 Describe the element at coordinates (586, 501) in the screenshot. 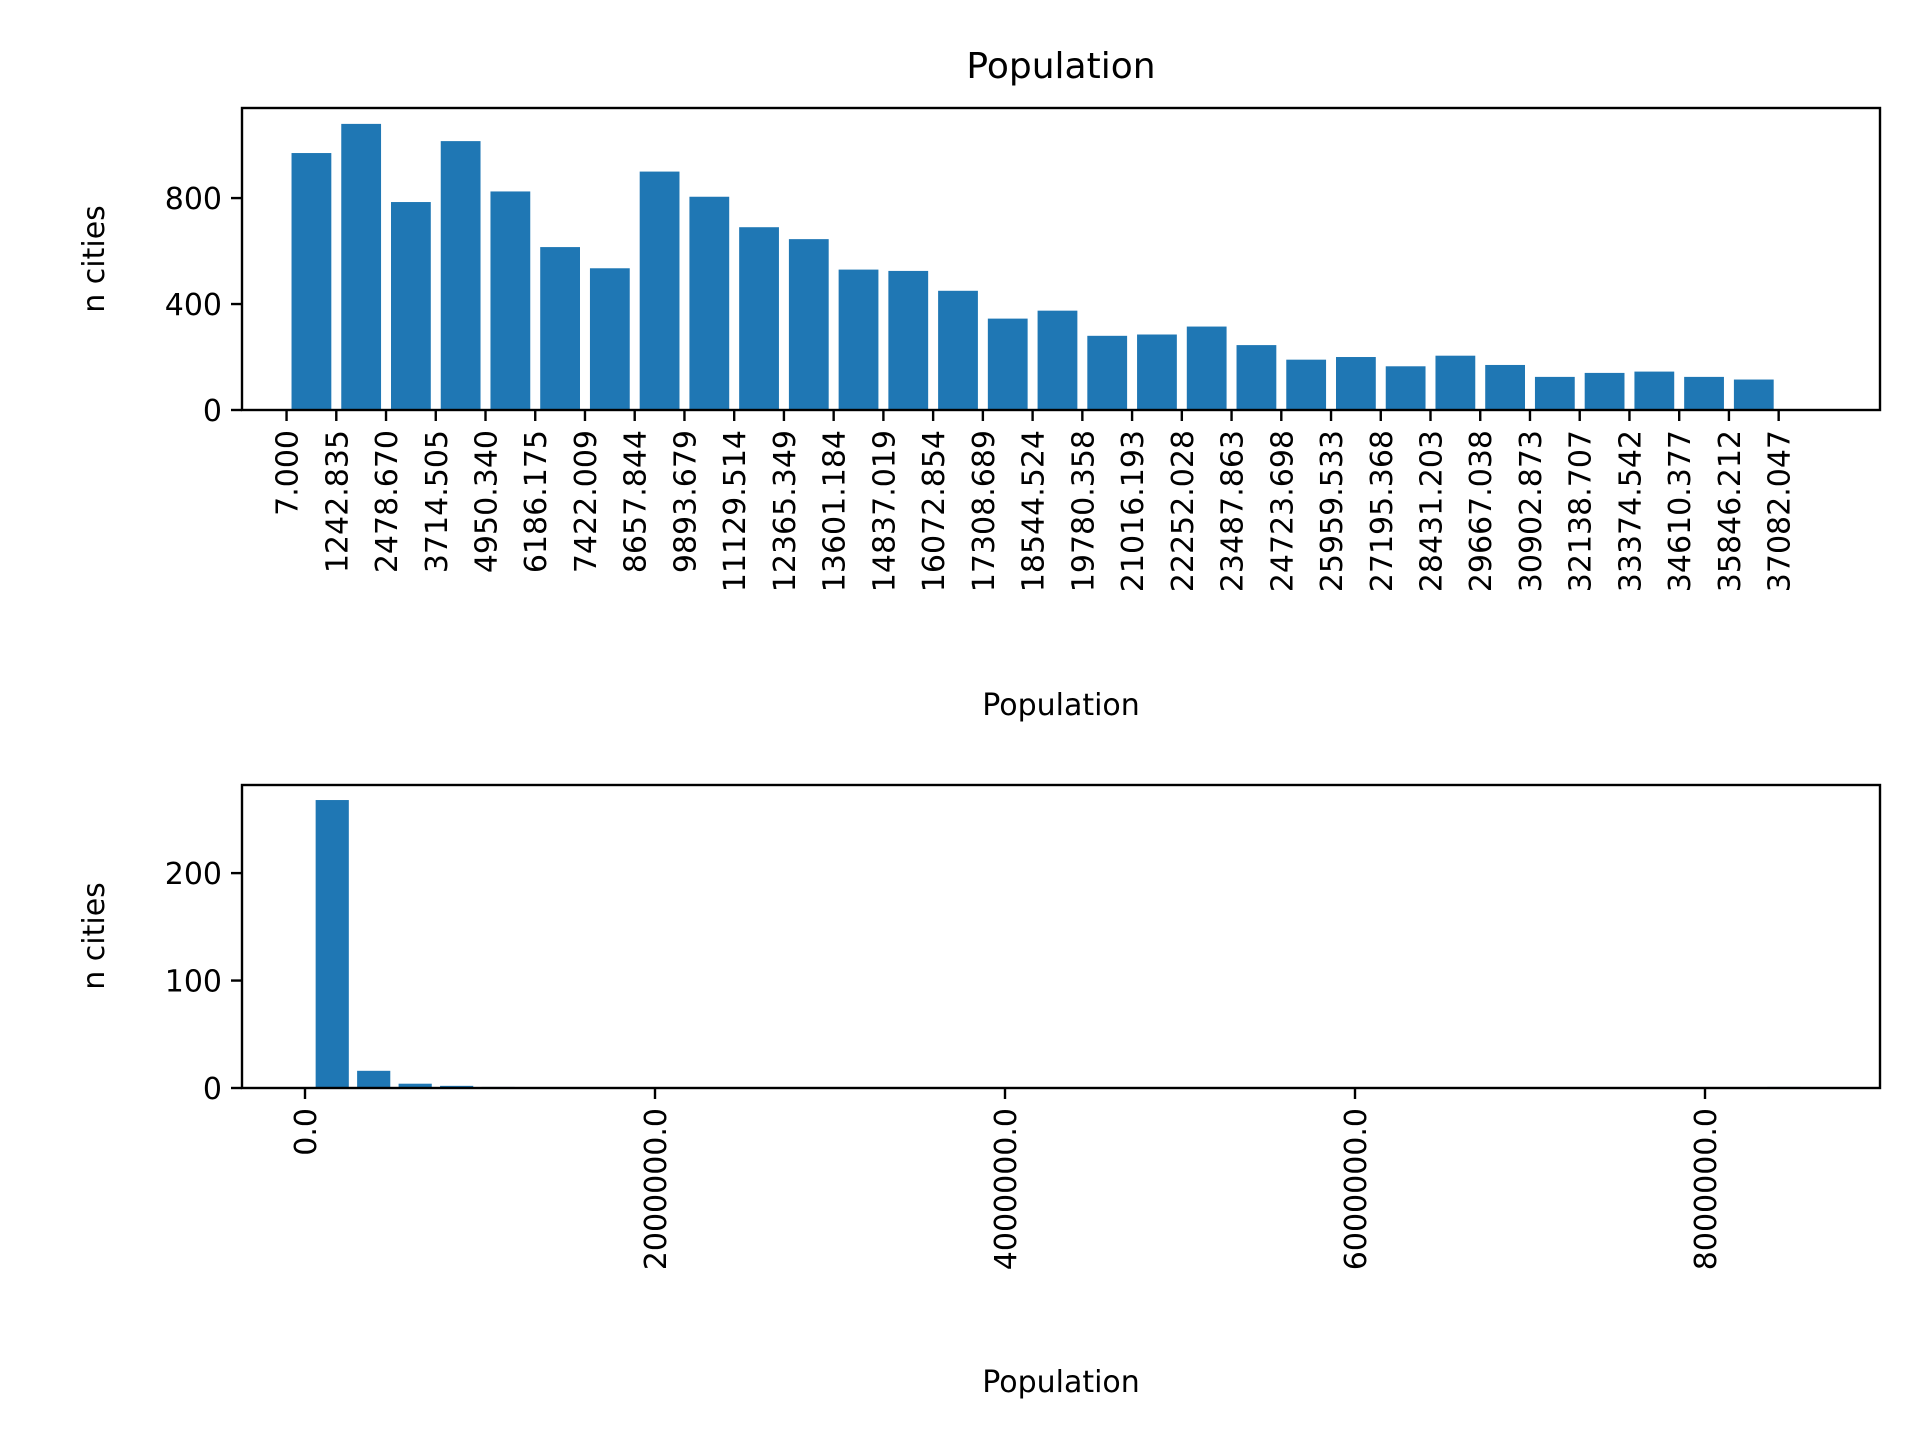

I see `x-tick-label: 7422.009` at that location.